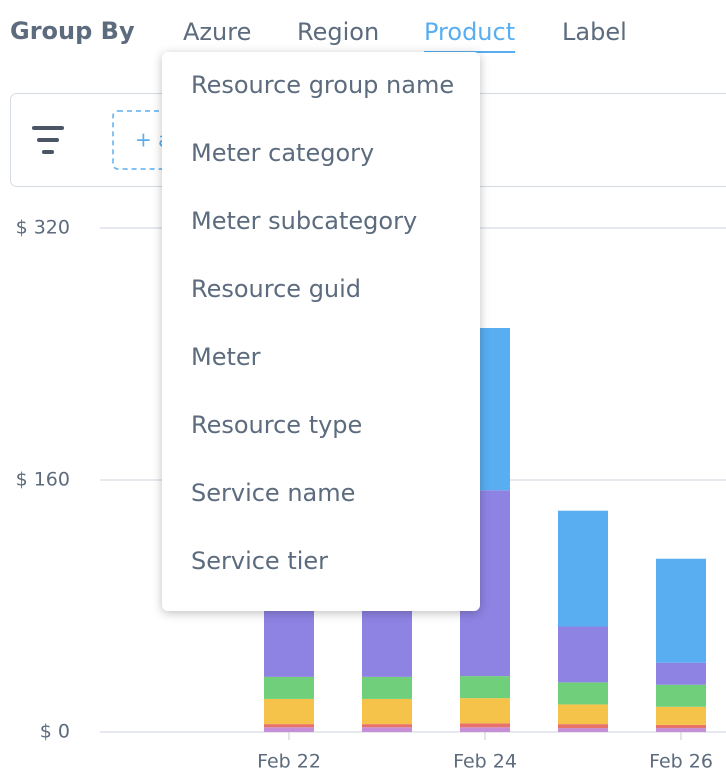 Image resolution: width=726 pixels, height=782 pixels. I want to click on y-tick-label: $ 0, so click(55, 732).